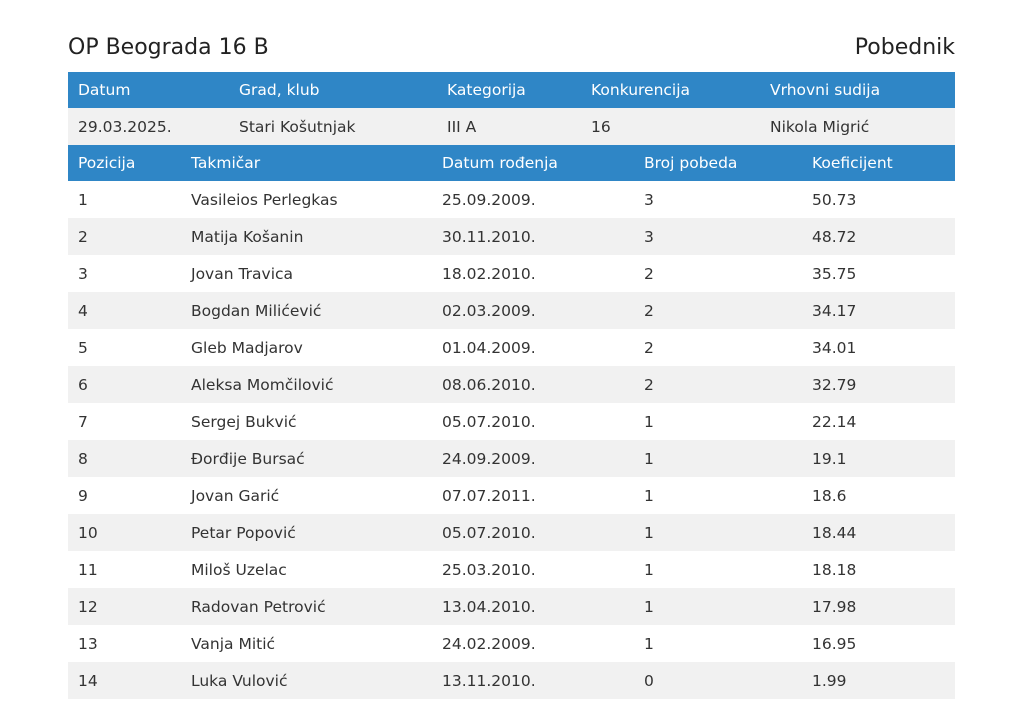 This screenshot has width=1024, height=719. What do you see at coordinates (233, 643) in the screenshot?
I see `result-cell-takmicar: Vanja Mitić` at bounding box center [233, 643].